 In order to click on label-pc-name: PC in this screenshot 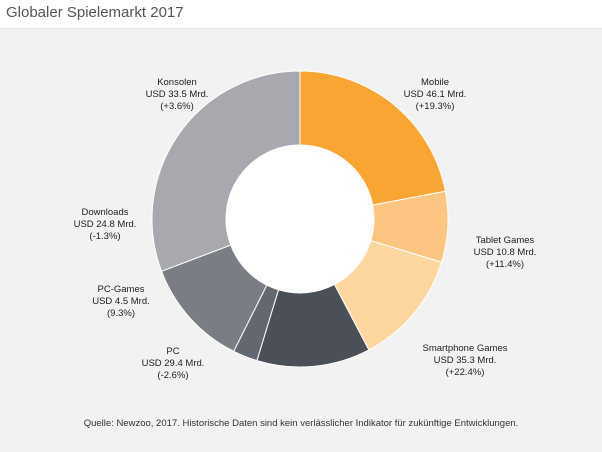, I will do `click(173, 351)`.